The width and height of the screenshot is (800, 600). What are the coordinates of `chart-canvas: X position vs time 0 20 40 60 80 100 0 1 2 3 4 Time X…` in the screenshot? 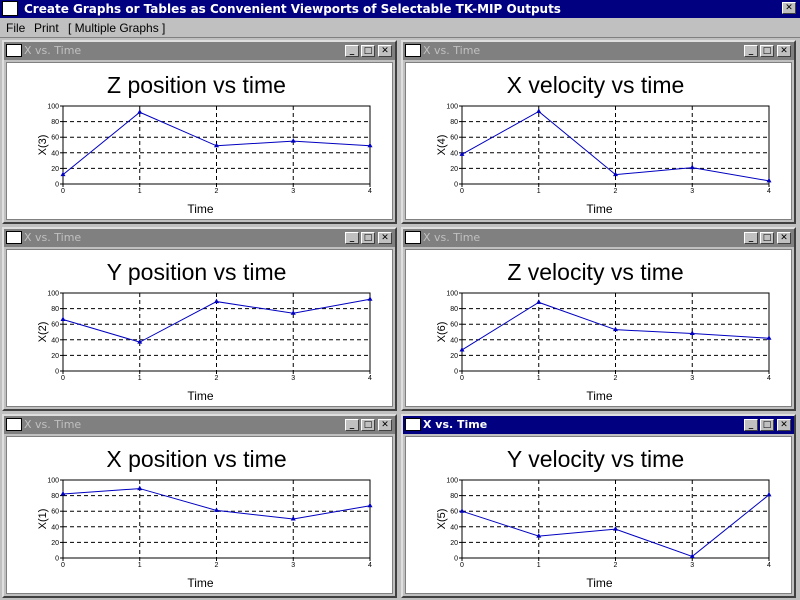 It's located at (199, 515).